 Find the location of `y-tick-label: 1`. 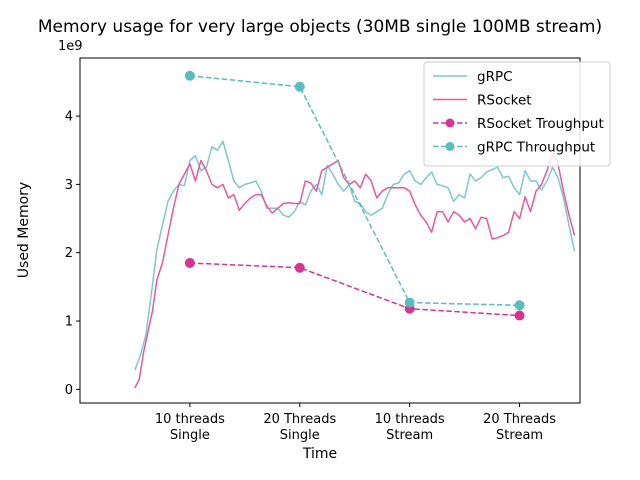

y-tick-label: 1 is located at coordinates (69, 322).